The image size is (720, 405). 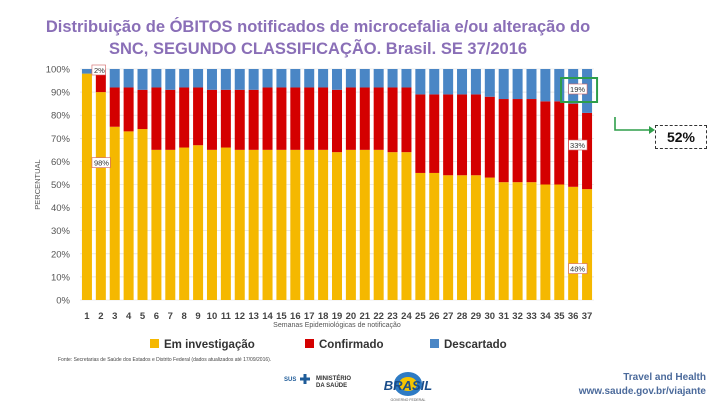 What do you see at coordinates (114, 78) in the screenshot?
I see `bar-descartado-se3` at bounding box center [114, 78].